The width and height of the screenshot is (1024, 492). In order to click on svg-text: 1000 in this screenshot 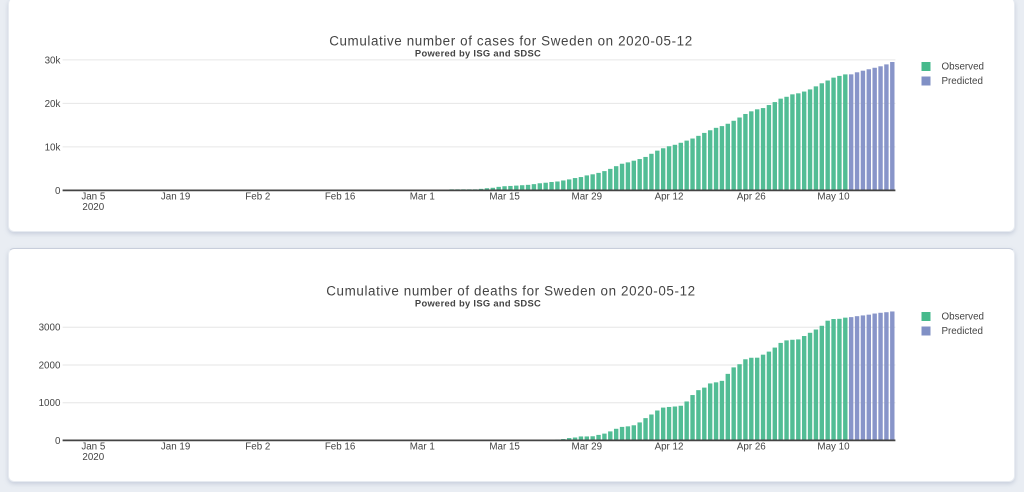, I will do `click(50, 403)`.